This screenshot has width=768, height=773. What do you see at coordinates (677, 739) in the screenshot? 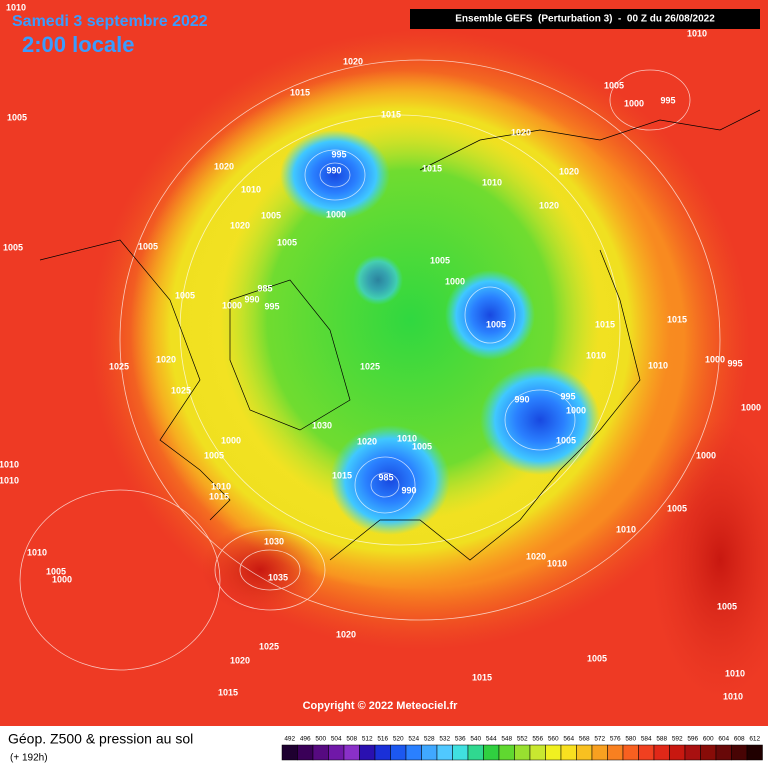
I see `scale-label: 592` at bounding box center [677, 739].